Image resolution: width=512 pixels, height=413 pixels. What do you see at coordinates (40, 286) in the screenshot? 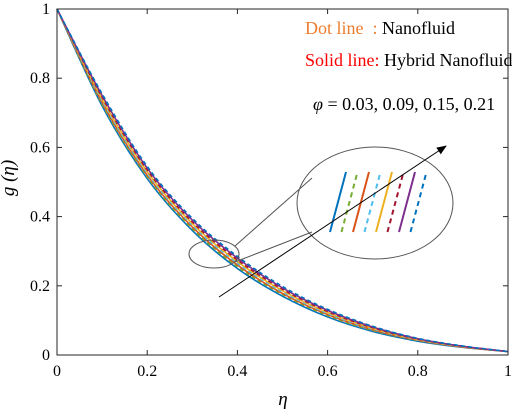
I see `y-tick-label: 0.2` at bounding box center [40, 286].